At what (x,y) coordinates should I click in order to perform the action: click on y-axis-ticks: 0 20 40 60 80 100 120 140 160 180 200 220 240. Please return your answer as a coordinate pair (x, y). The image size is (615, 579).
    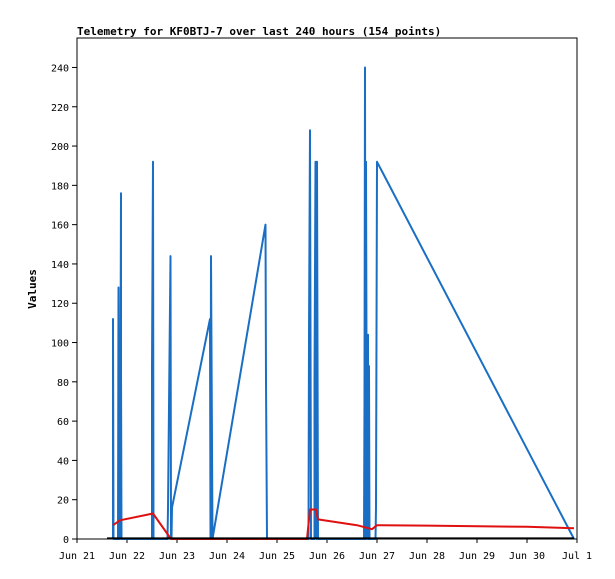
    Looking at the image, I should click on (64, 304).